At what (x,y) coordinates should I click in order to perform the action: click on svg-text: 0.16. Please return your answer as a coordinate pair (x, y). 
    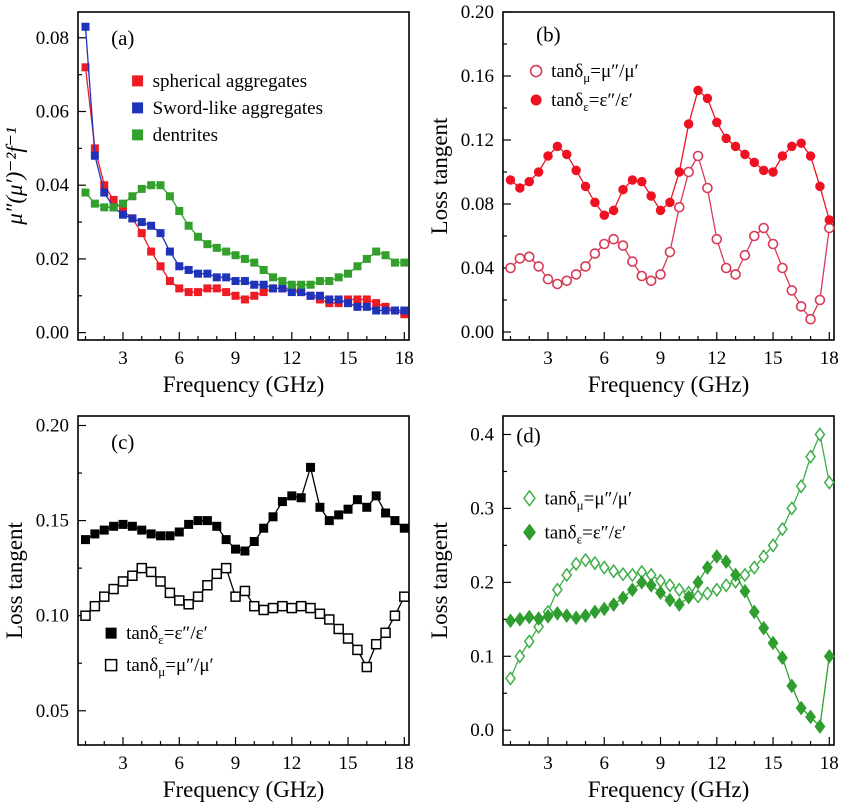
    Looking at the image, I should click on (477, 76).